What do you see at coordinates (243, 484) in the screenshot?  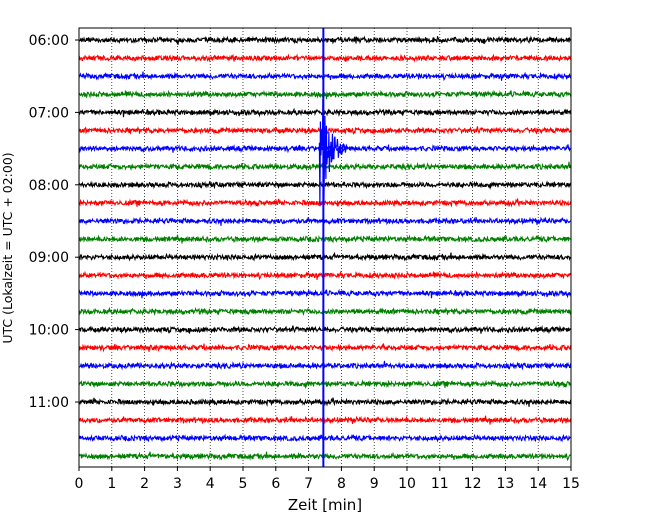 I see `x-tick-label: 5` at bounding box center [243, 484].